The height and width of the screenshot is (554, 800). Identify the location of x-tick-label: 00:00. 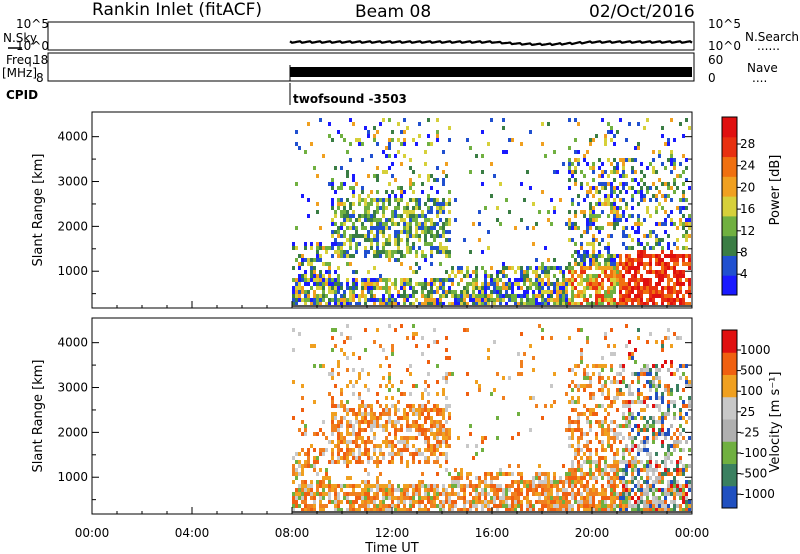
(92, 533).